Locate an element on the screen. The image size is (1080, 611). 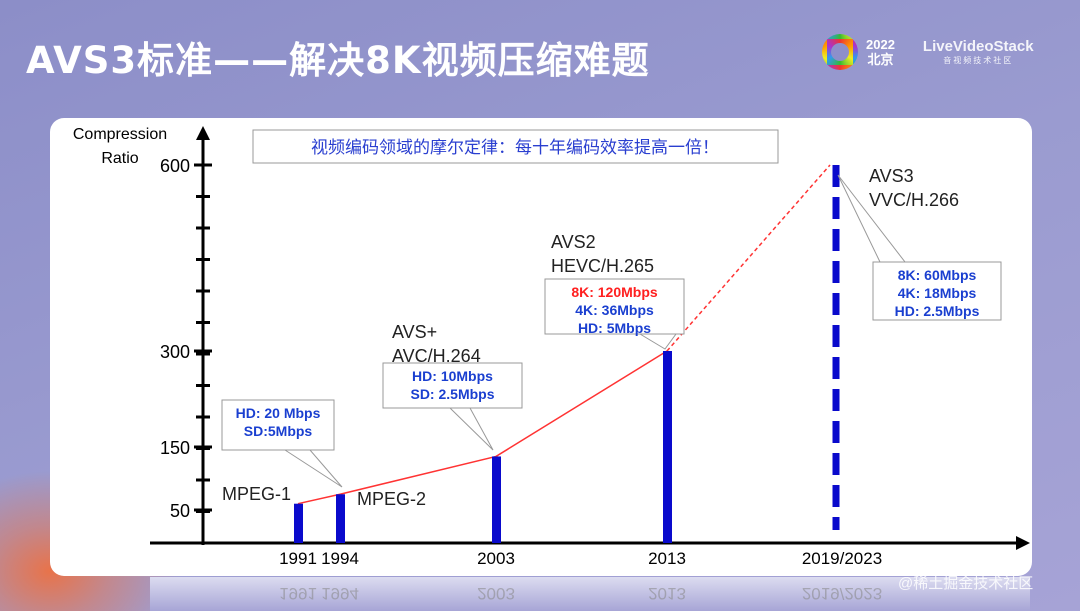
watermark: @稀土掘金技术社区 is located at coordinates (966, 583).